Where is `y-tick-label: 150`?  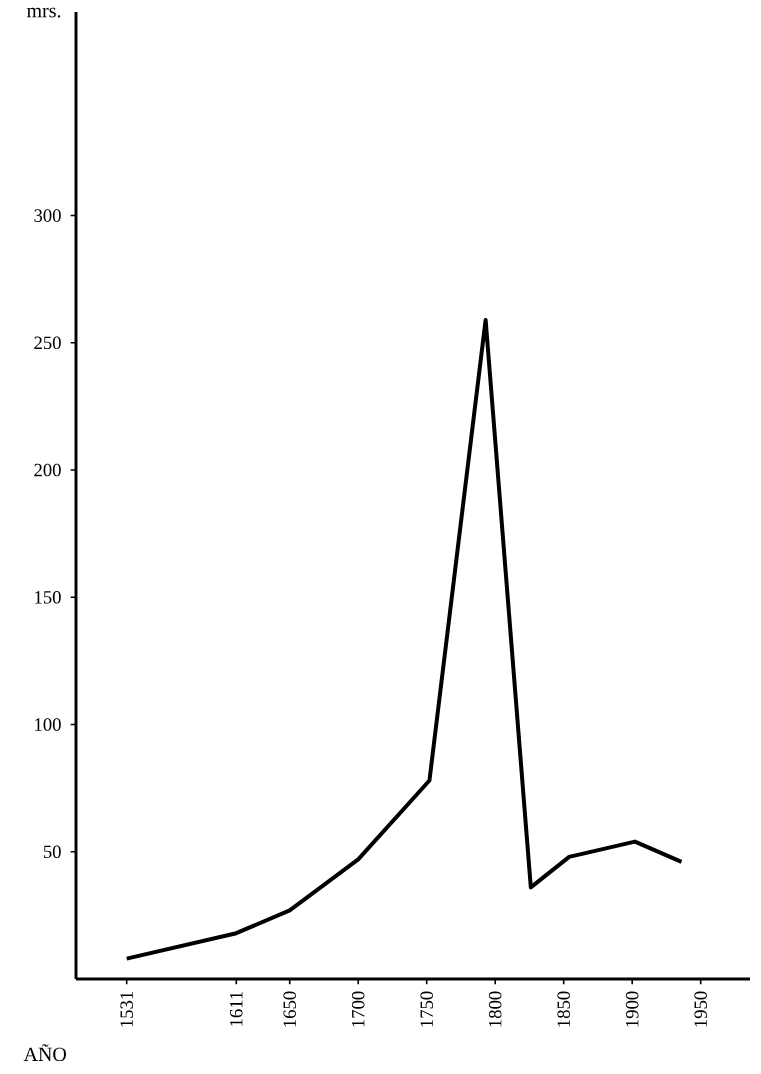 y-tick-label: 150 is located at coordinates (48, 597).